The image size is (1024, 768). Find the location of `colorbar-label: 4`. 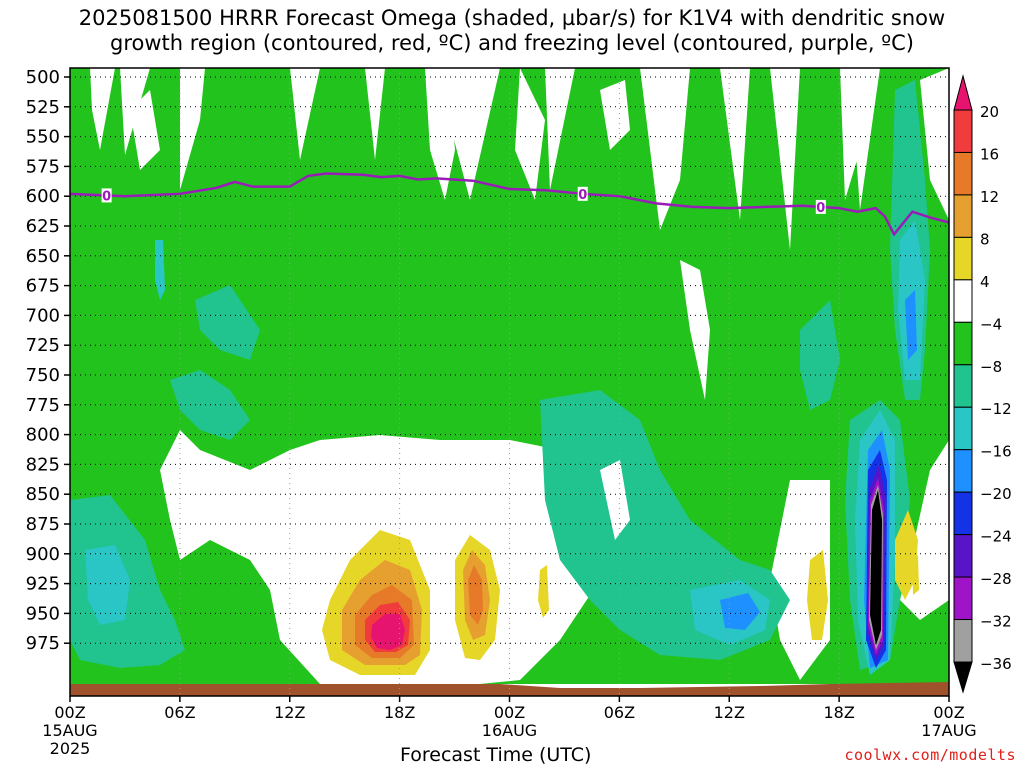

colorbar-label: 4 is located at coordinates (985, 282).